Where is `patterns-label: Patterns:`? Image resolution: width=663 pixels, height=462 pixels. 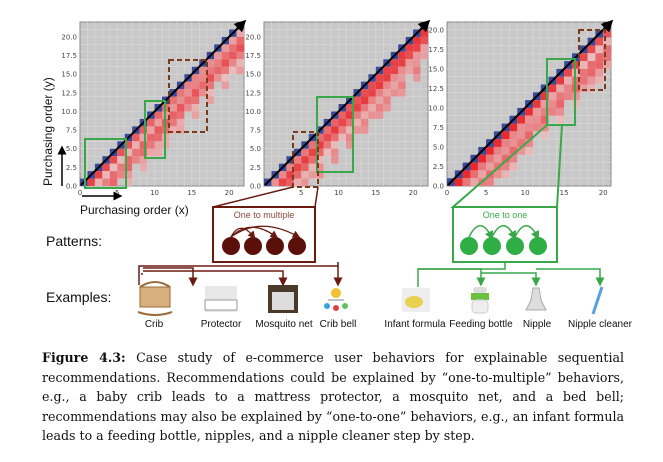
patterns-label: Patterns: is located at coordinates (74, 241).